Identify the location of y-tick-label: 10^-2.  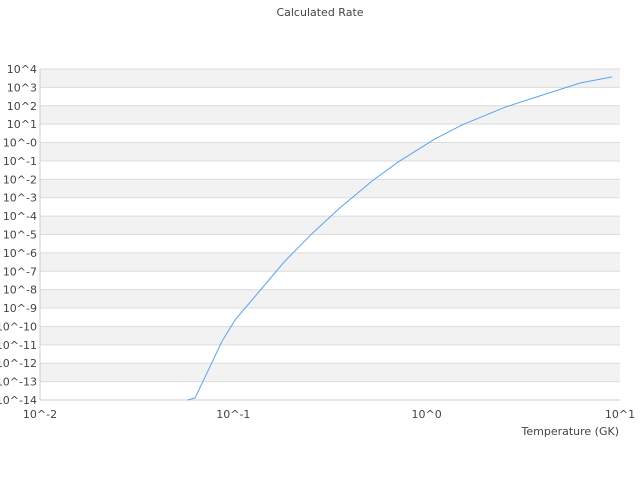
(20, 179).